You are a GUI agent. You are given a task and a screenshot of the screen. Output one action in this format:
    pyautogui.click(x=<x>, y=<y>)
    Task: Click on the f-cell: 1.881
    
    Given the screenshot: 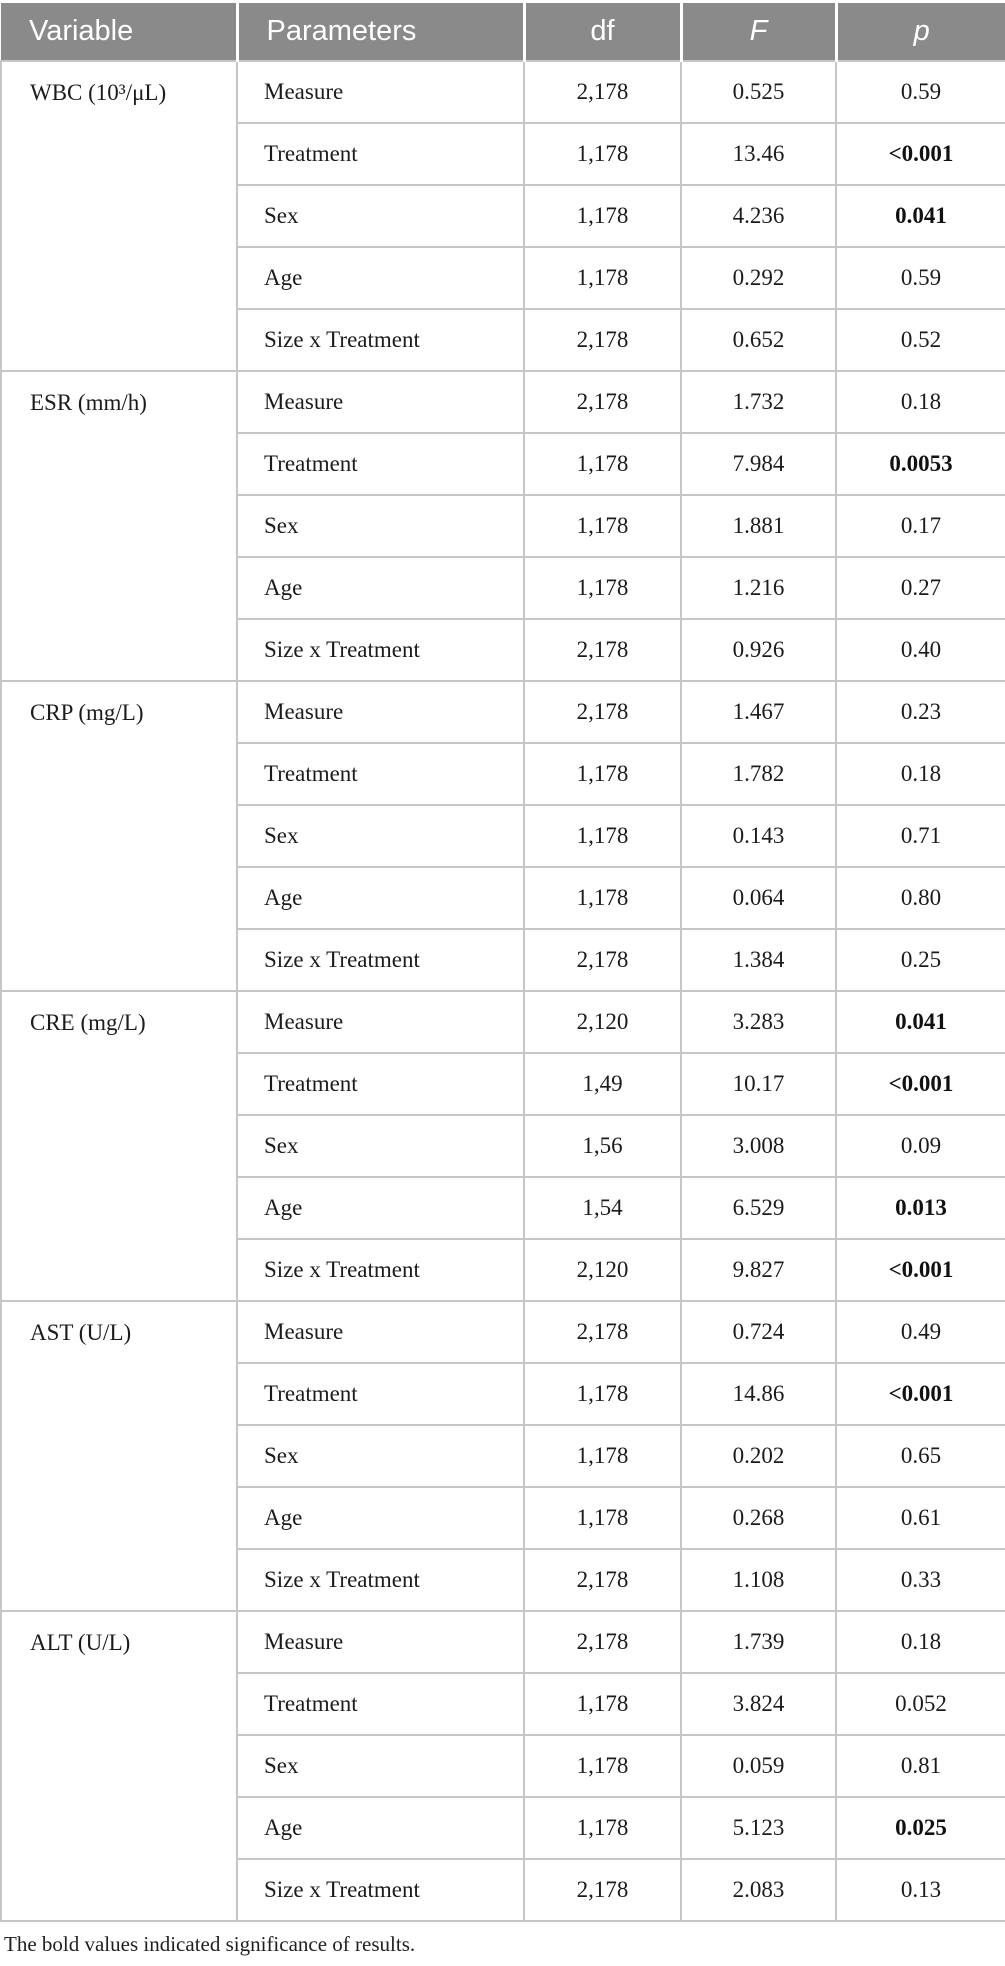 What is the action you would take?
    pyautogui.click(x=758, y=526)
    